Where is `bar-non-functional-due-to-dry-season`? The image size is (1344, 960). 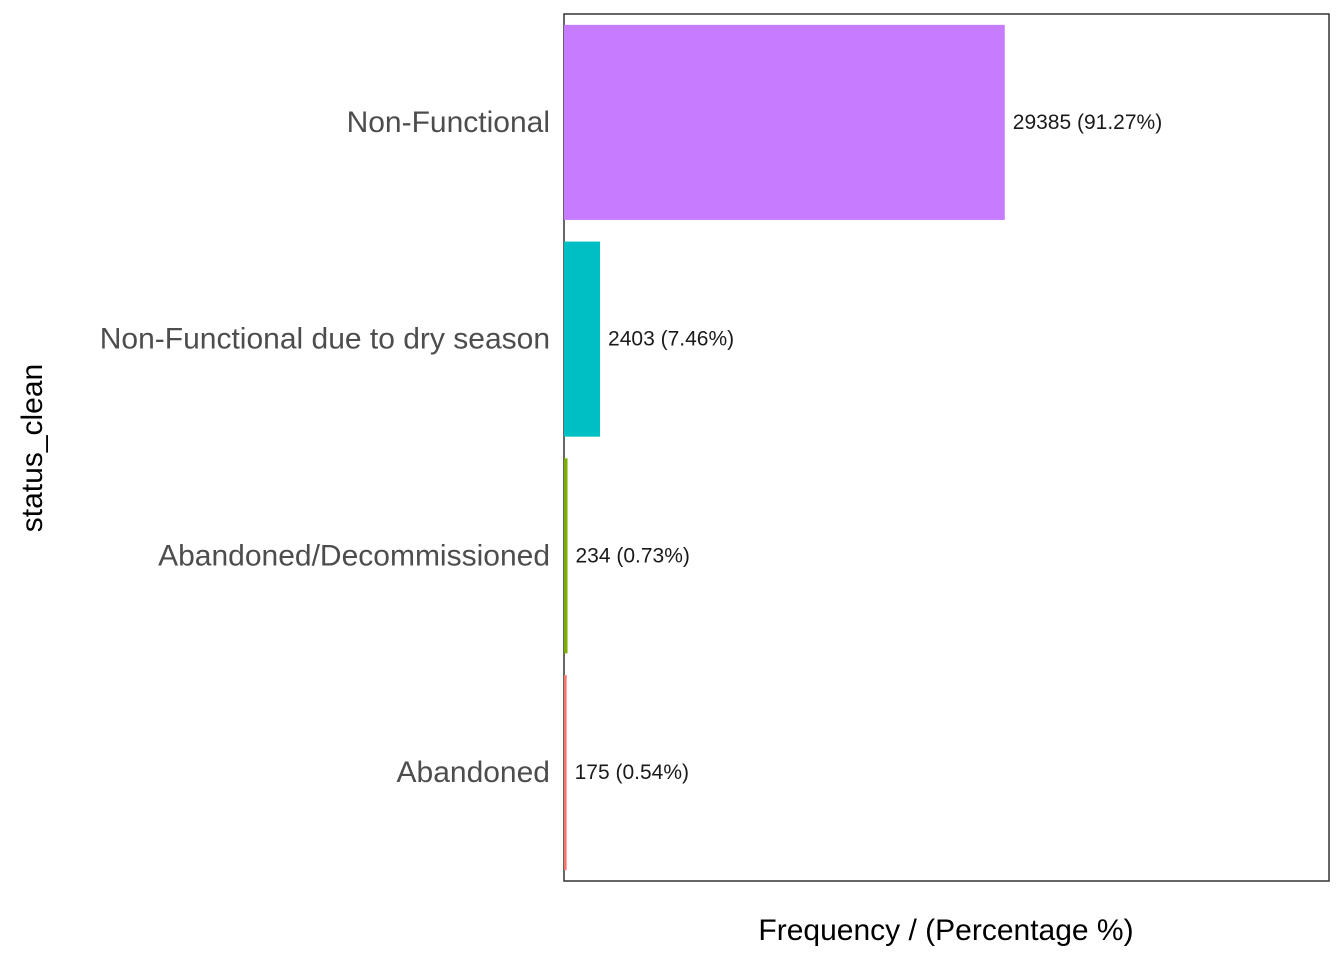
bar-non-functional-due-to-dry-season is located at coordinates (582, 339).